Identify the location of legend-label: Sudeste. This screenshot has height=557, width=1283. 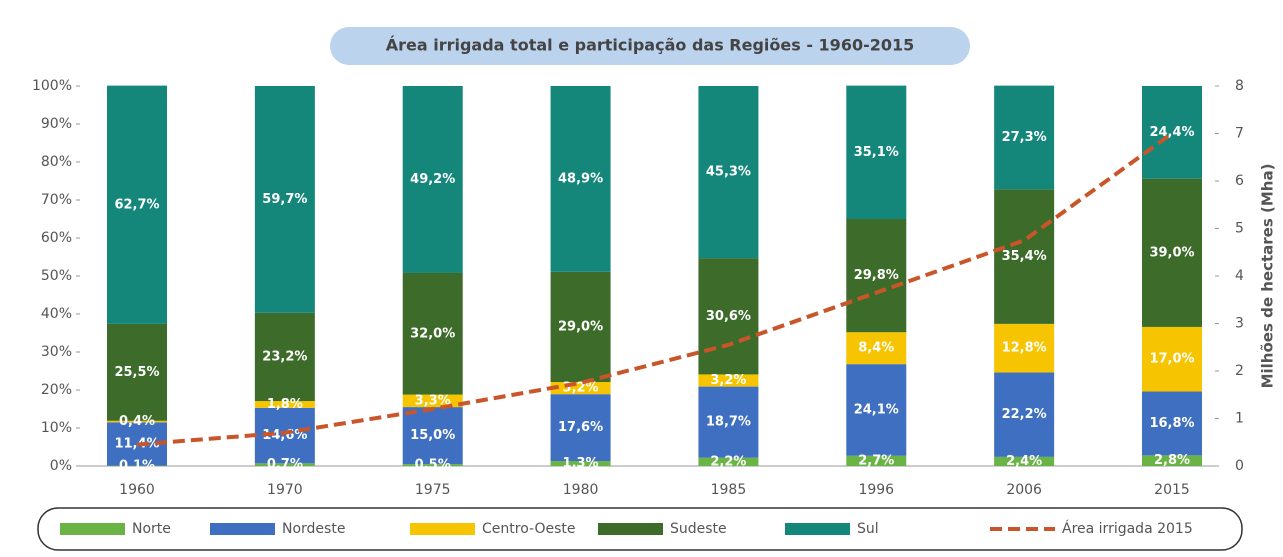
(698, 529).